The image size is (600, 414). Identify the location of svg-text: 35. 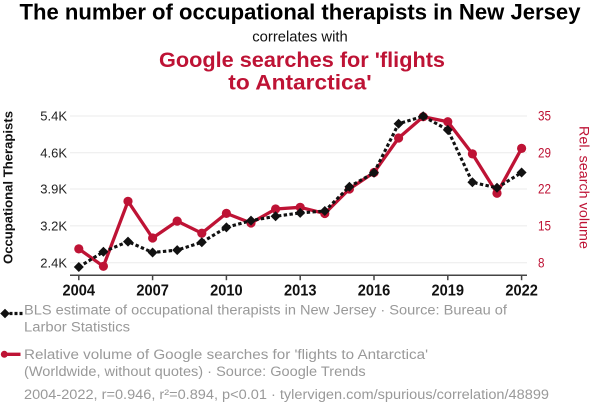
(544, 116).